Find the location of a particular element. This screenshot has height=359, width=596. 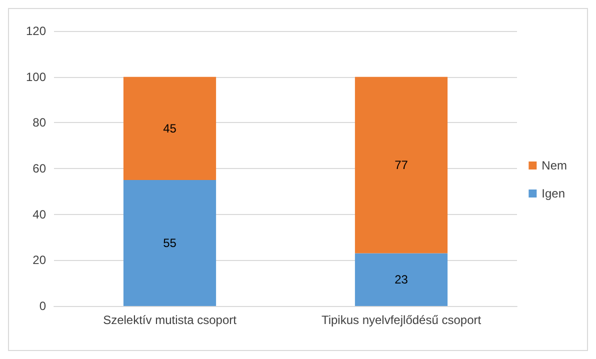

x-tick-label: Szelektív mutista csoport is located at coordinates (170, 320).